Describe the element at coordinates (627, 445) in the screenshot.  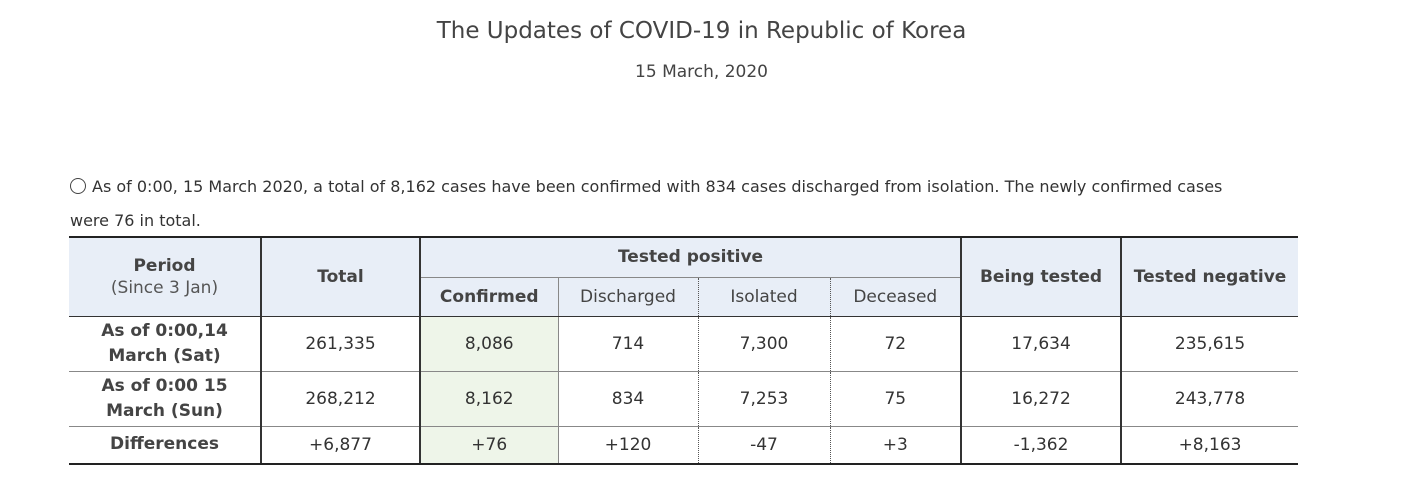
I see `cell-discharged: +120` at that location.